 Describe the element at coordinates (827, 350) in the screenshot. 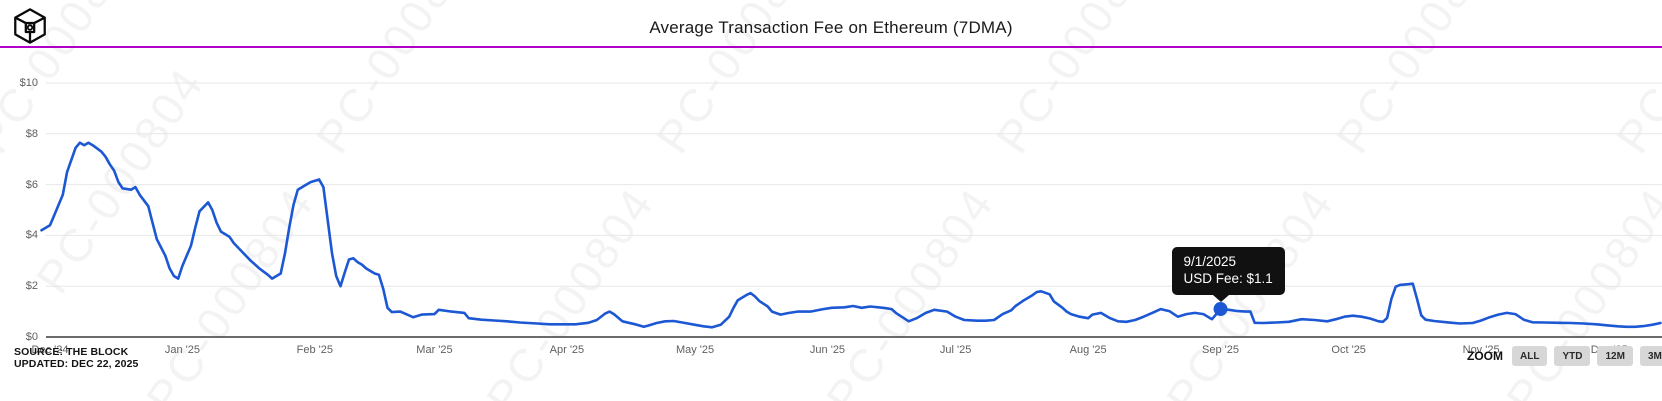

I see `x-tick-label: Jun '25` at that location.